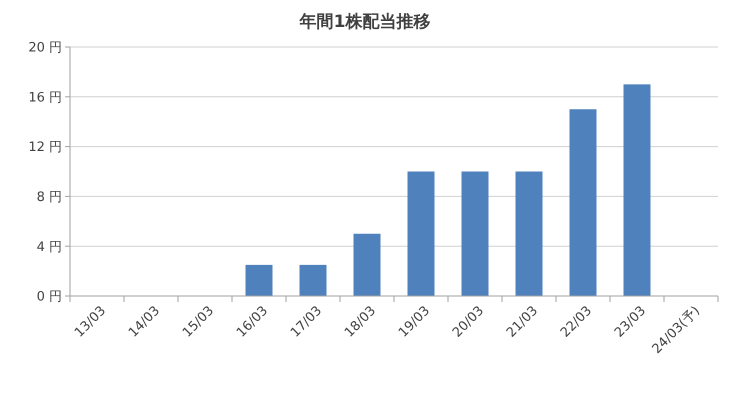 Image resolution: width=730 pixels, height=394 pixels. I want to click on y-tick-label: 12 円, so click(45, 148).